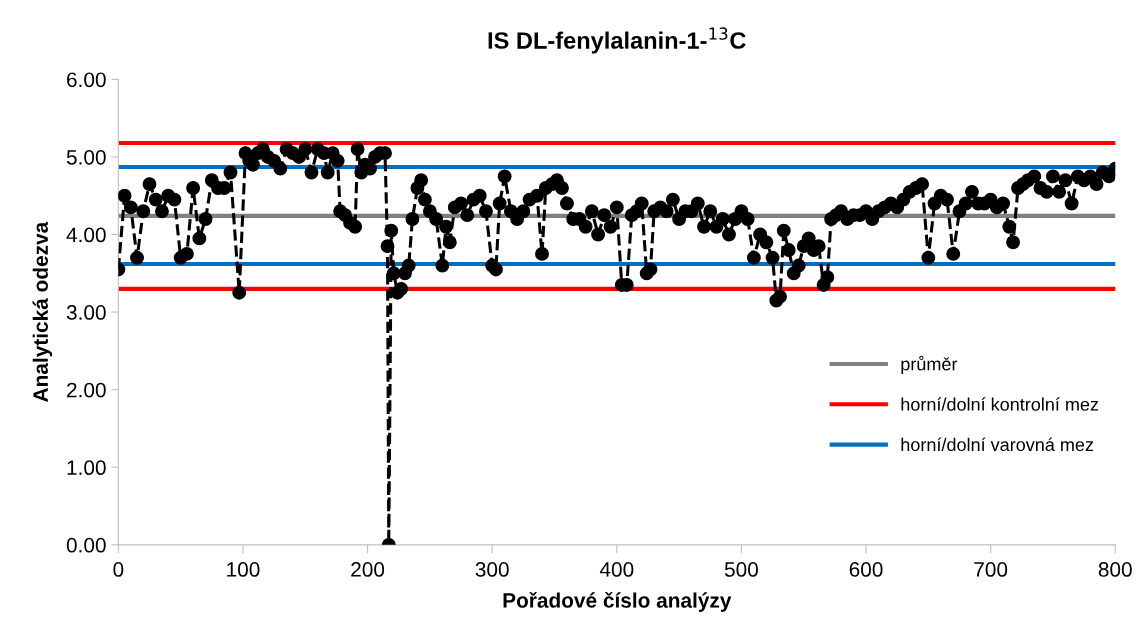 This screenshot has width=1138, height=635. Describe the element at coordinates (86, 157) in the screenshot. I see `y-tick-label: 5.00` at that location.